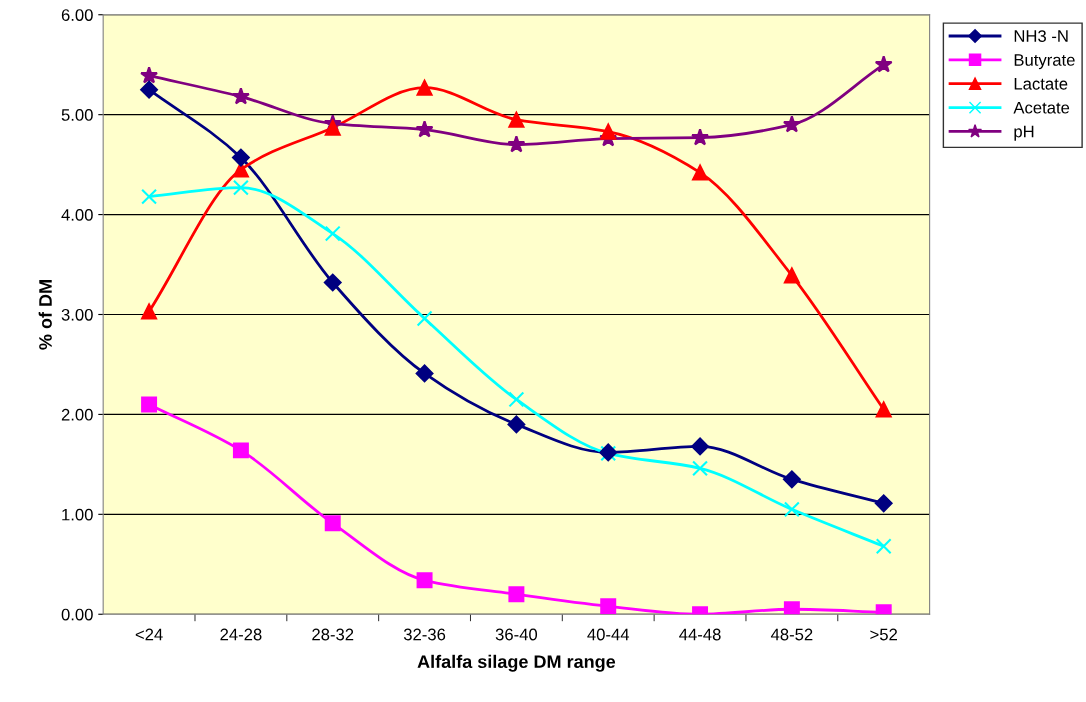  What do you see at coordinates (791, 634) in the screenshot?
I see `x-tick-label: 48-52` at bounding box center [791, 634].